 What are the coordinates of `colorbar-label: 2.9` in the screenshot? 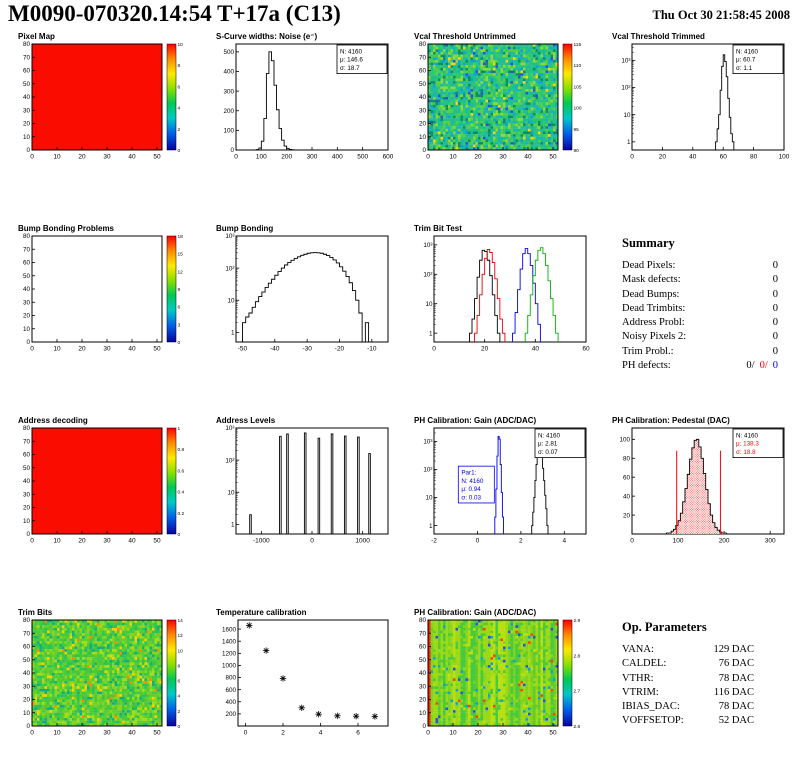 It's located at (577, 621).